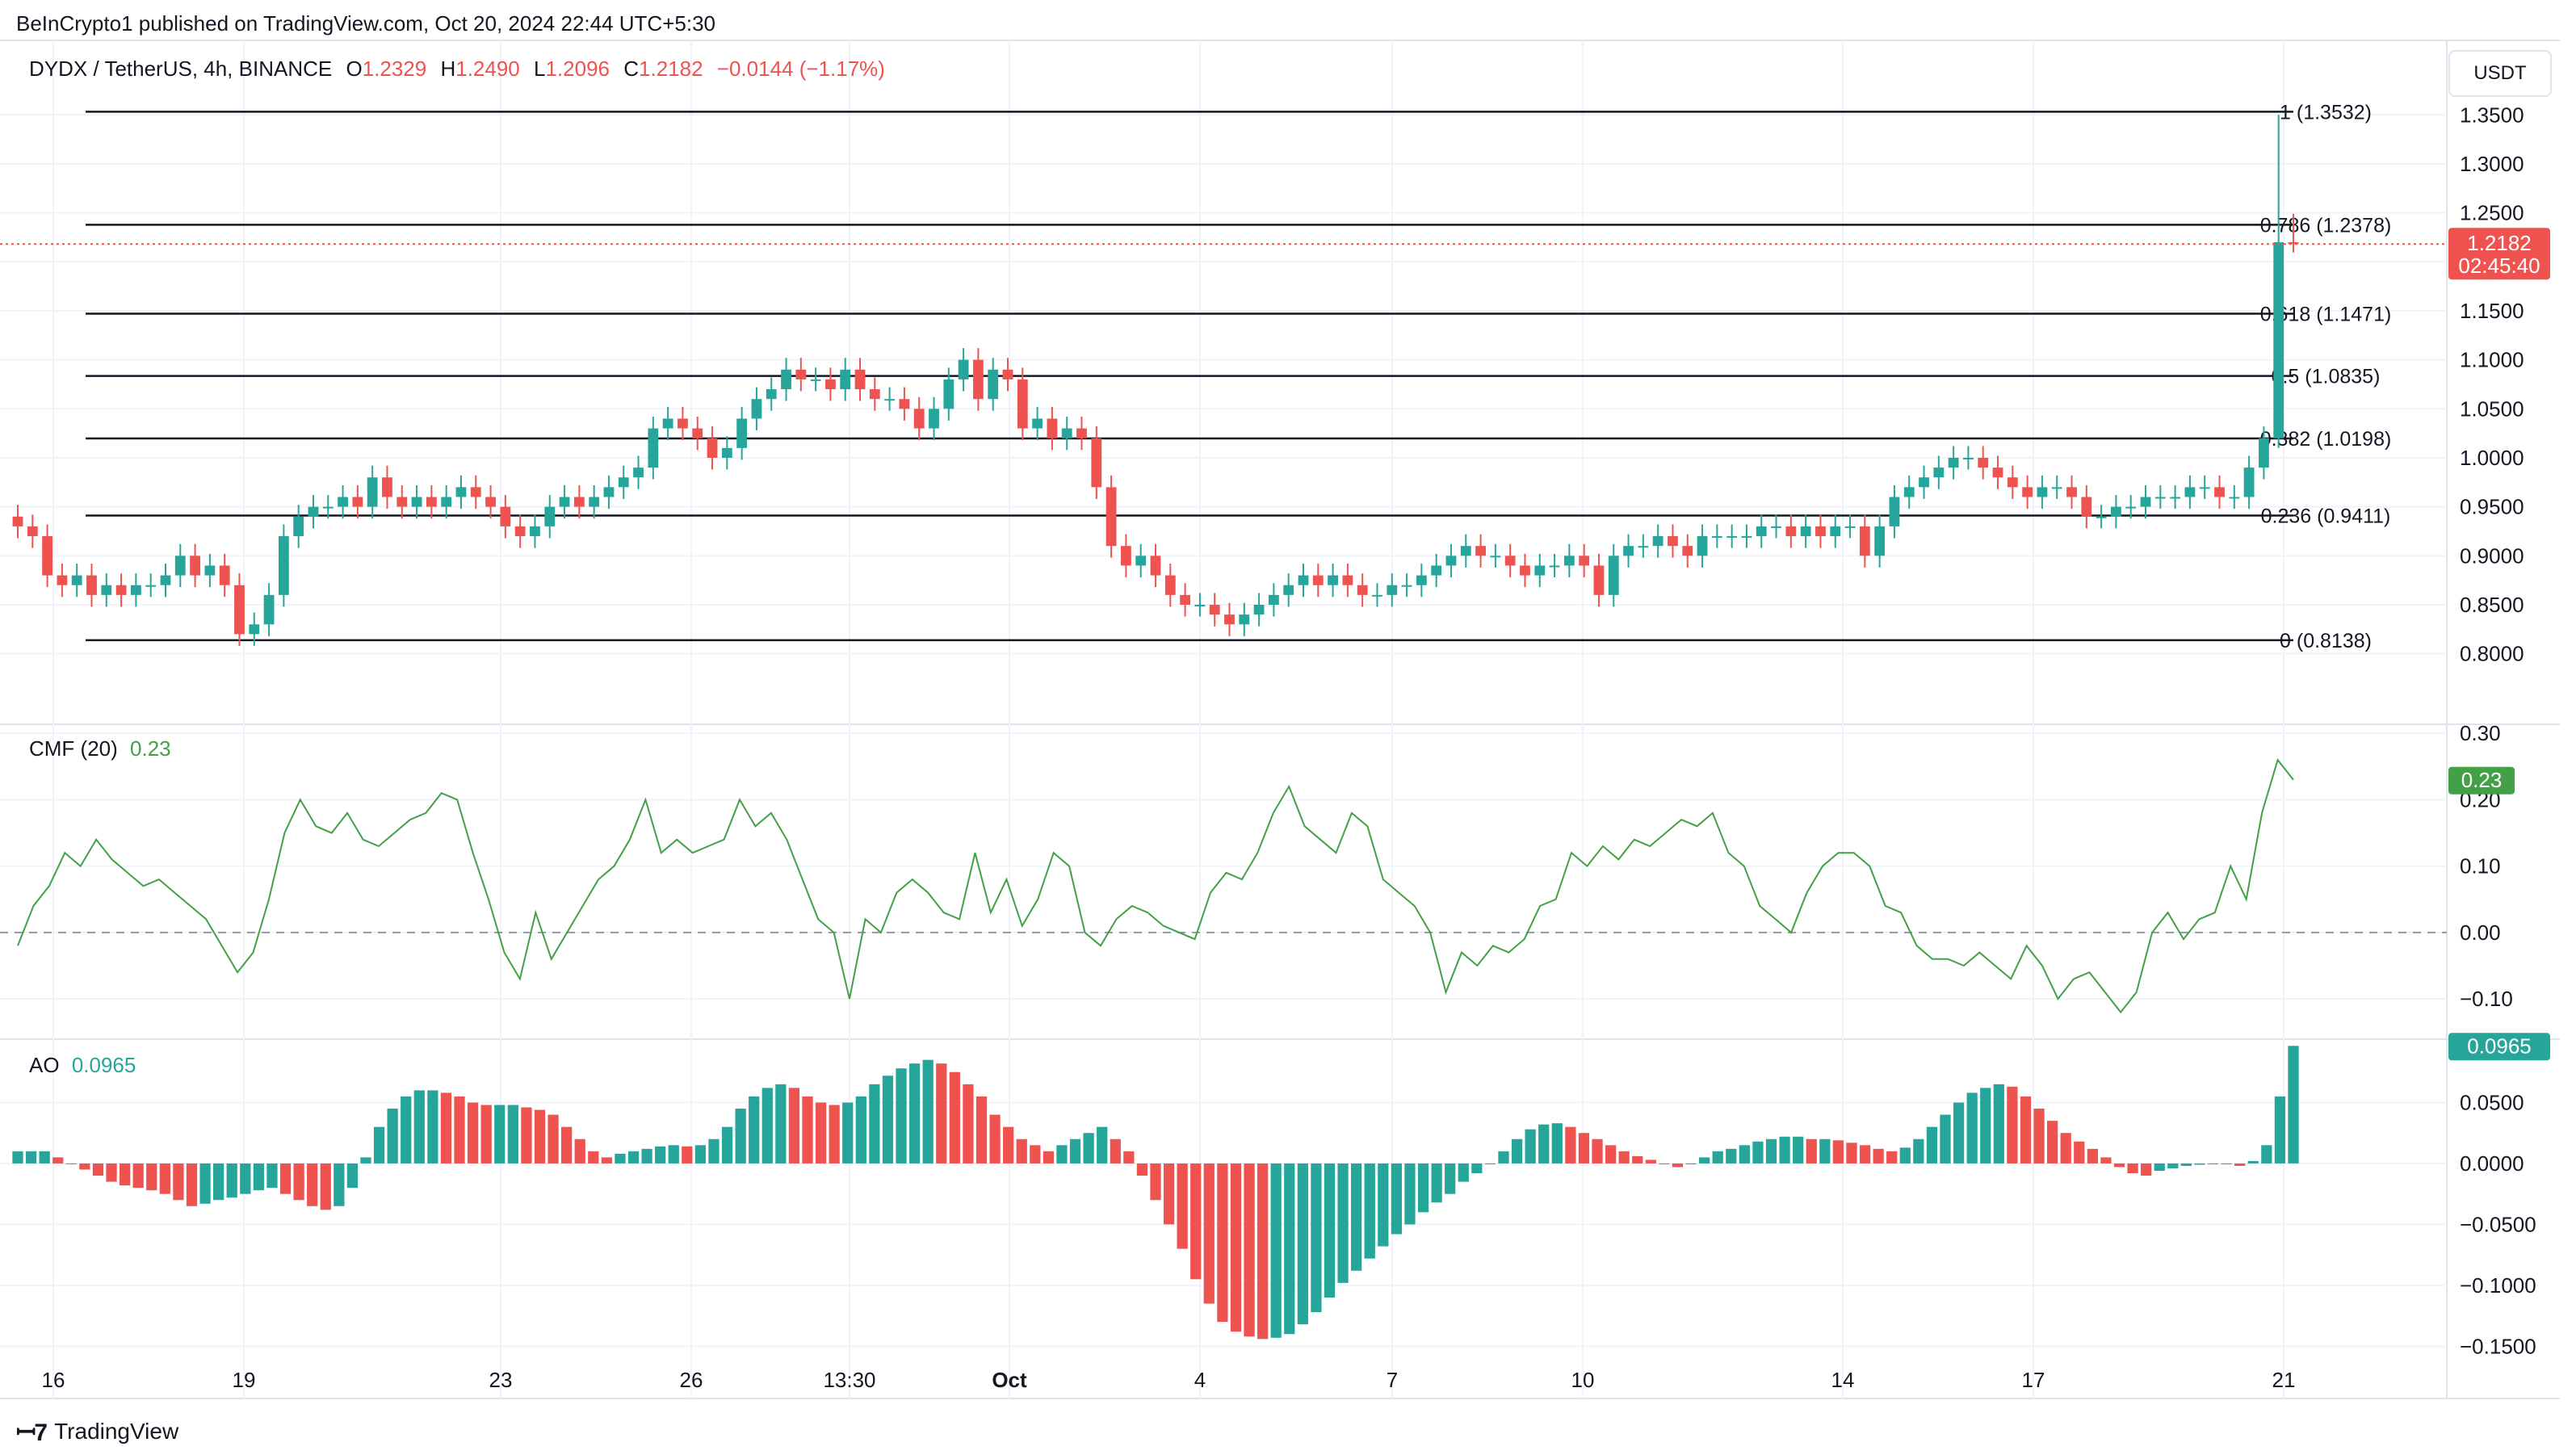  I want to click on price-tick-label: 1.3000, so click(2492, 164).